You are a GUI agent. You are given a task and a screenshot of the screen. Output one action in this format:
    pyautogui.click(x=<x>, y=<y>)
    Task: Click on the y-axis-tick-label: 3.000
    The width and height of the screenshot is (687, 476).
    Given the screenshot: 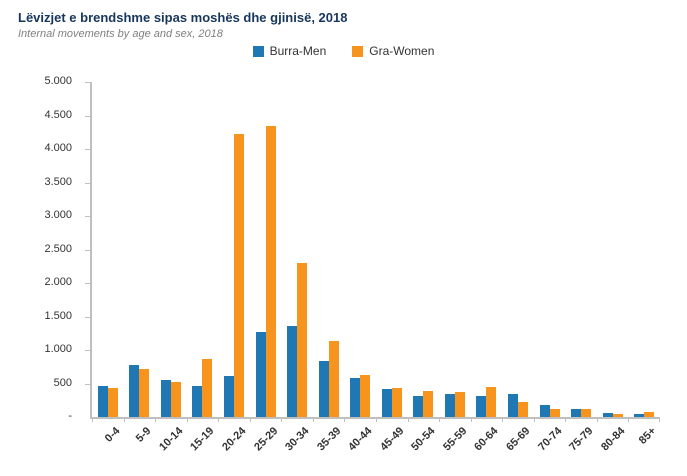 What is the action you would take?
    pyautogui.click(x=58, y=215)
    